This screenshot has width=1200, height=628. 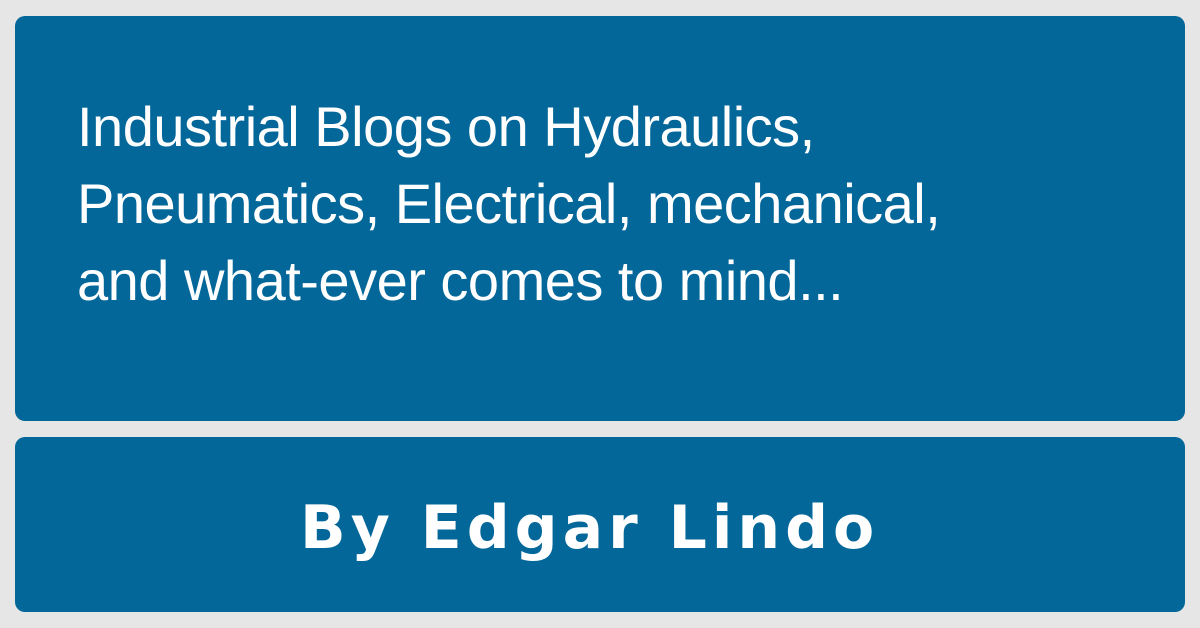 I want to click on author-byline: By Edgar Lindo, so click(x=590, y=528).